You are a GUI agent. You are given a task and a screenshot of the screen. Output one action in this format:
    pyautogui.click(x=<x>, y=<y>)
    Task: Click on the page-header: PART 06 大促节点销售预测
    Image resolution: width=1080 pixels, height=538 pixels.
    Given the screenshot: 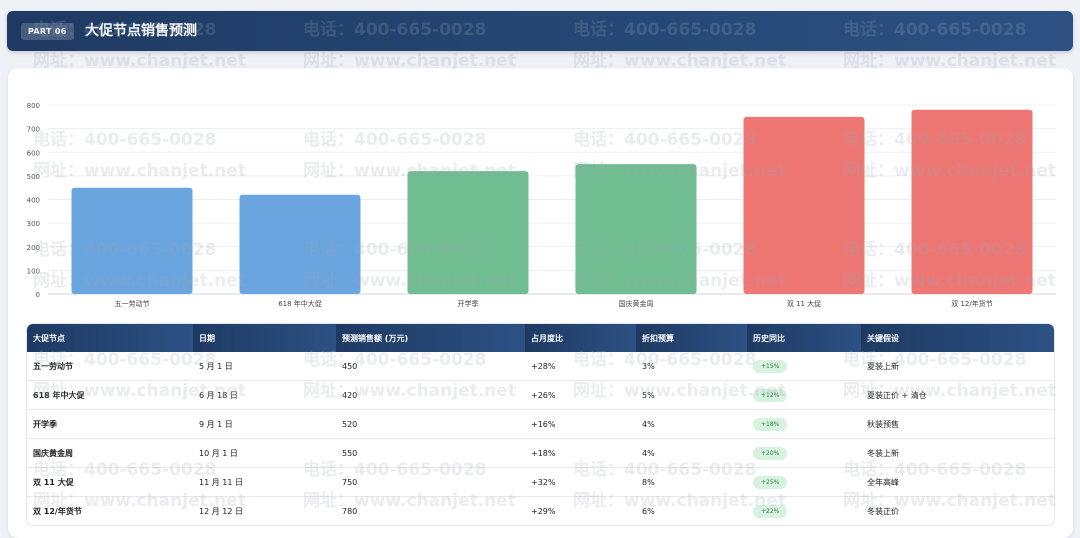 What is the action you would take?
    pyautogui.click(x=540, y=31)
    